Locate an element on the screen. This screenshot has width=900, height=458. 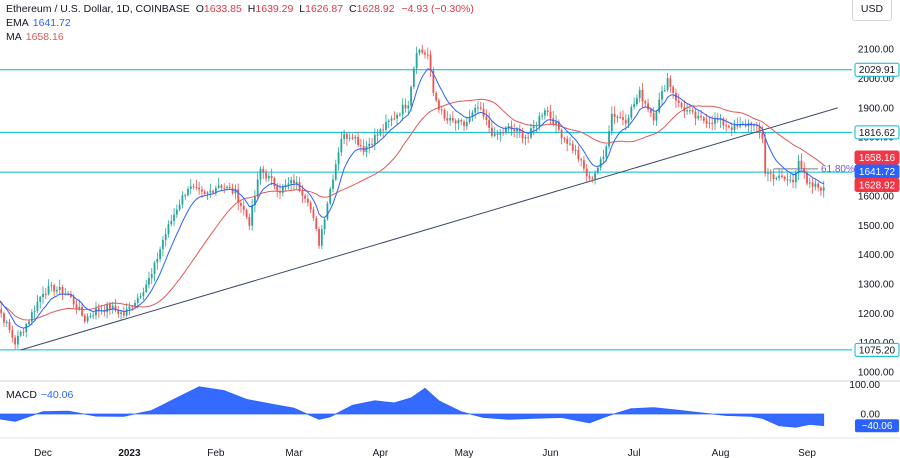
symbol-title: Ethereum / U.S. Dollar, 1D, COINBASE is located at coordinates (98, 9).